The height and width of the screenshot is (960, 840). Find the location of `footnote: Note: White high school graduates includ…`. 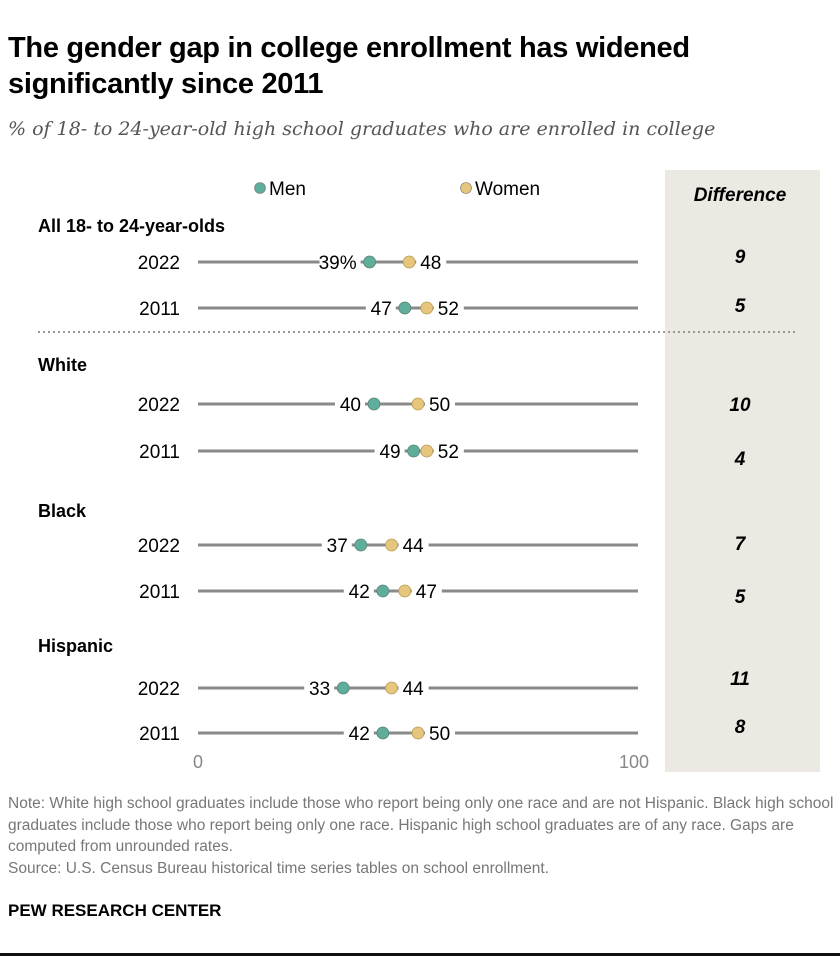

footnote: Note: White high school graduates includ… is located at coordinates (423, 836).